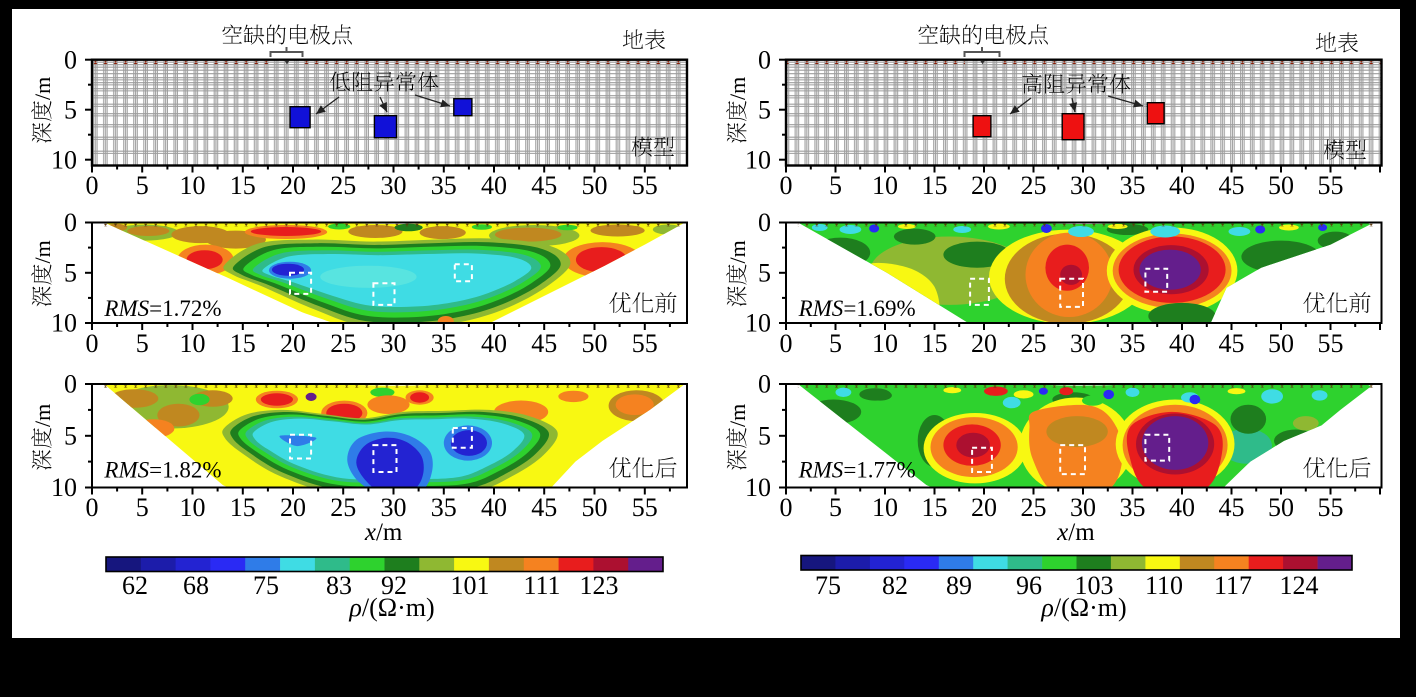 This screenshot has width=1416, height=697. I want to click on svg-text: 89, so click(959, 585).